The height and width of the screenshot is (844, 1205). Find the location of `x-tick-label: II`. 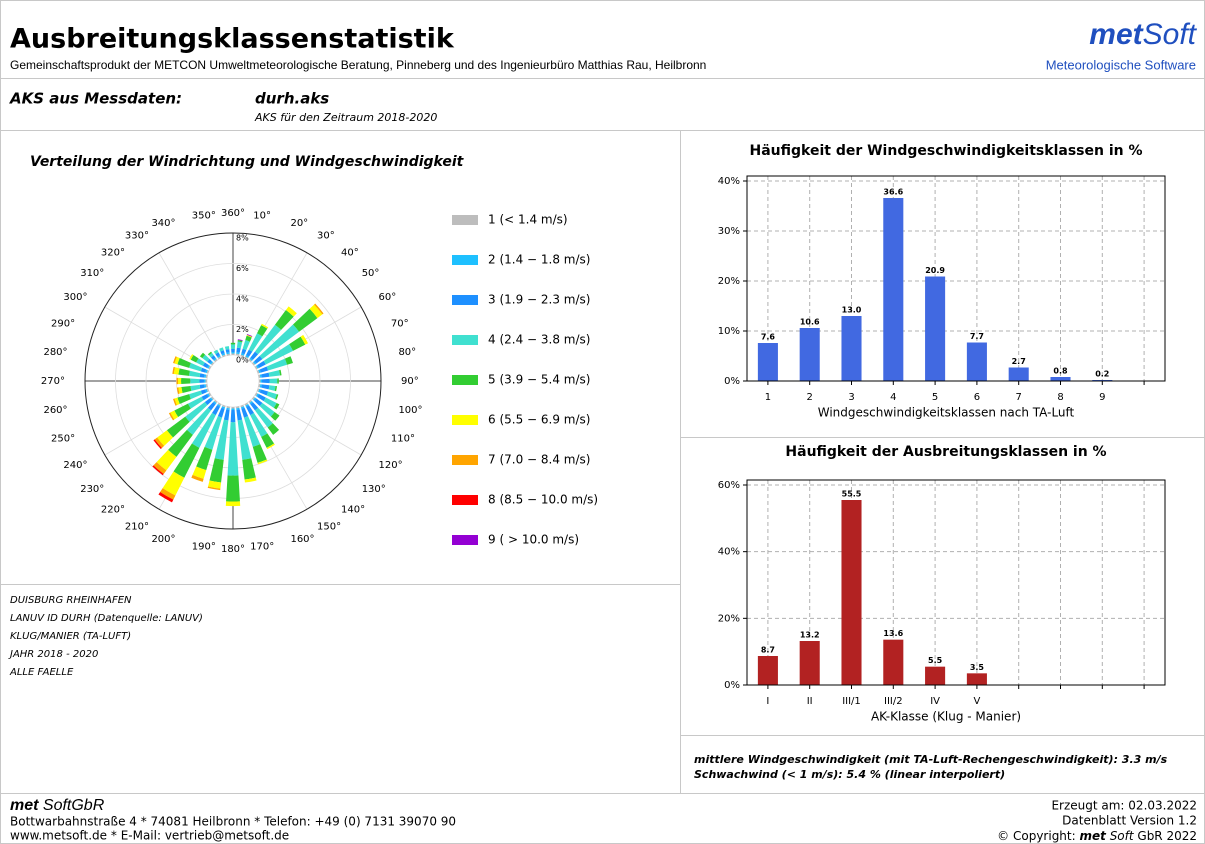

x-tick-label: II is located at coordinates (810, 701).